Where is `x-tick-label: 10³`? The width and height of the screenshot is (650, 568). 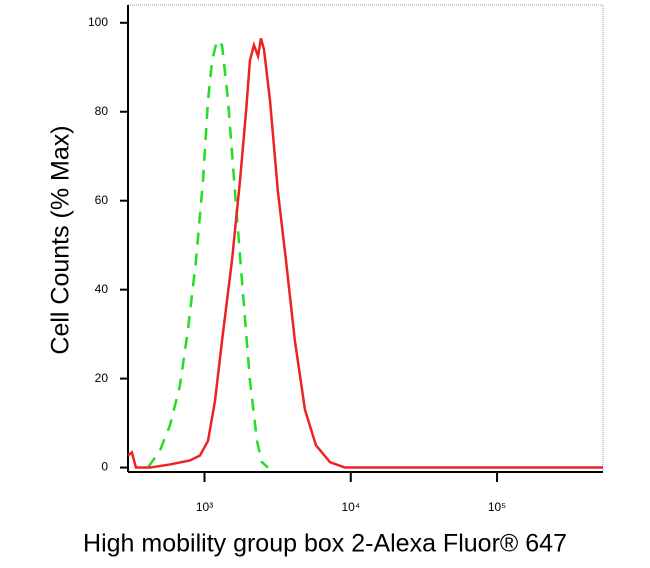
x-tick-label: 10³ is located at coordinates (204, 507).